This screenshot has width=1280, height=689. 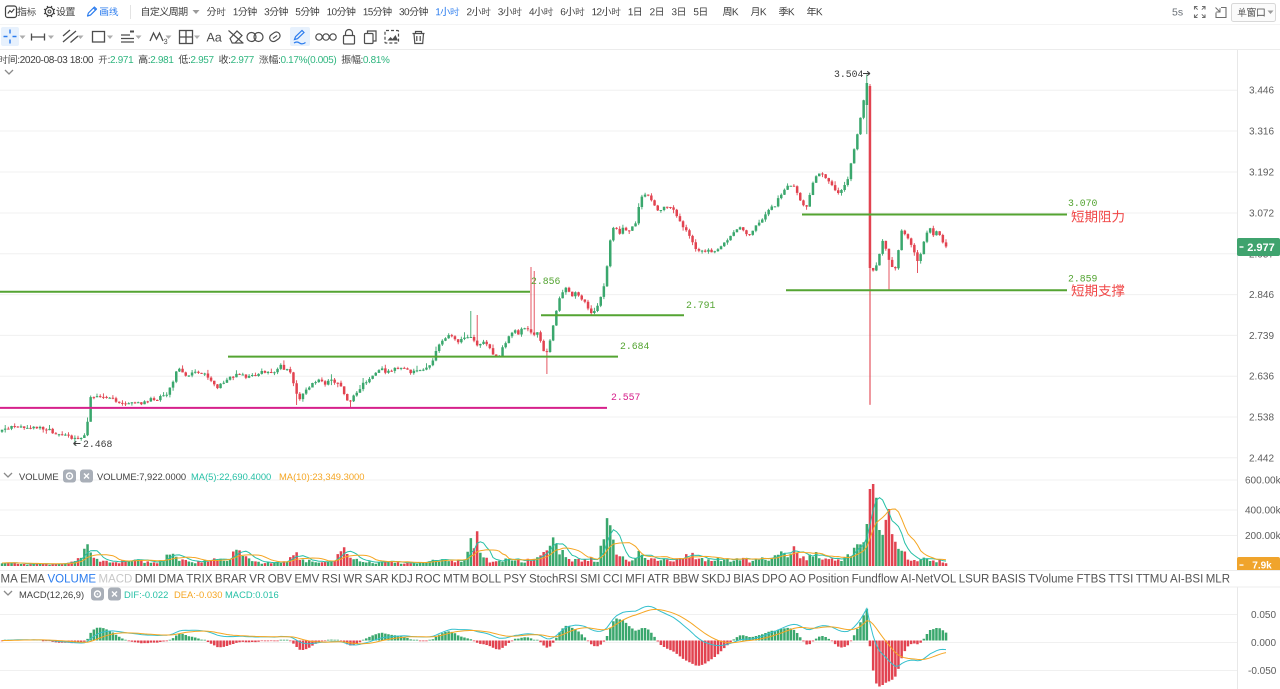 What do you see at coordinates (1120, 580) in the screenshot?
I see `svg-text: TTSI` at bounding box center [1120, 580].